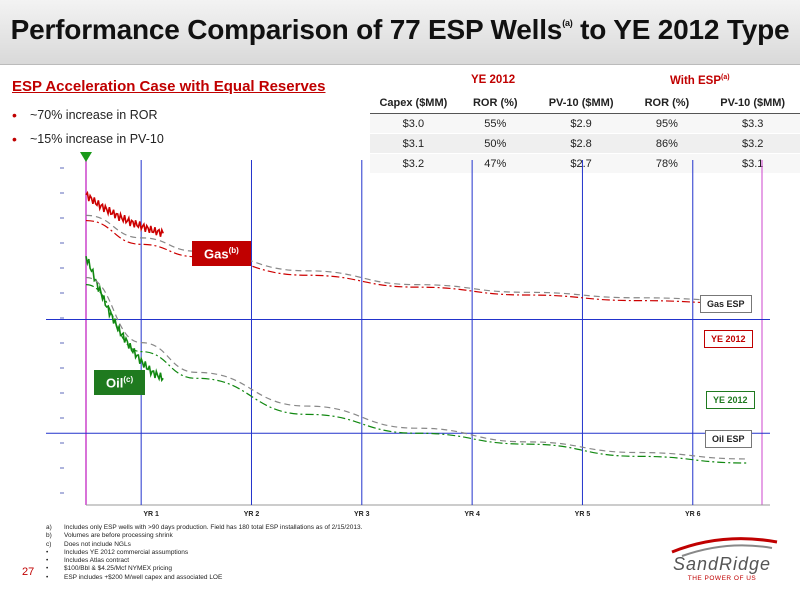 This screenshot has width=800, height=600. I want to click on table-cell: 78%, so click(667, 163).